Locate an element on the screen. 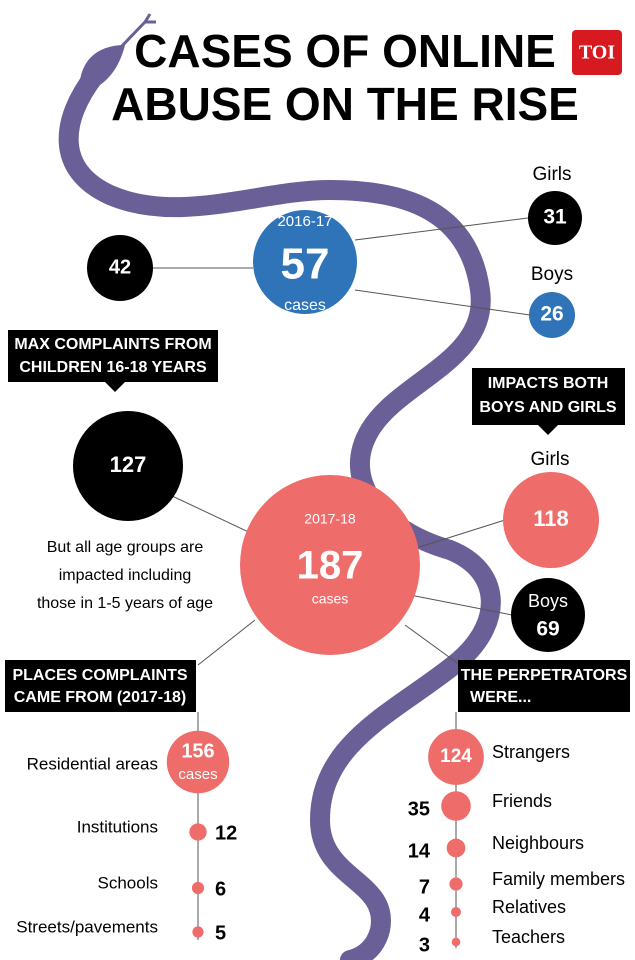  value: 7 is located at coordinates (424, 887).